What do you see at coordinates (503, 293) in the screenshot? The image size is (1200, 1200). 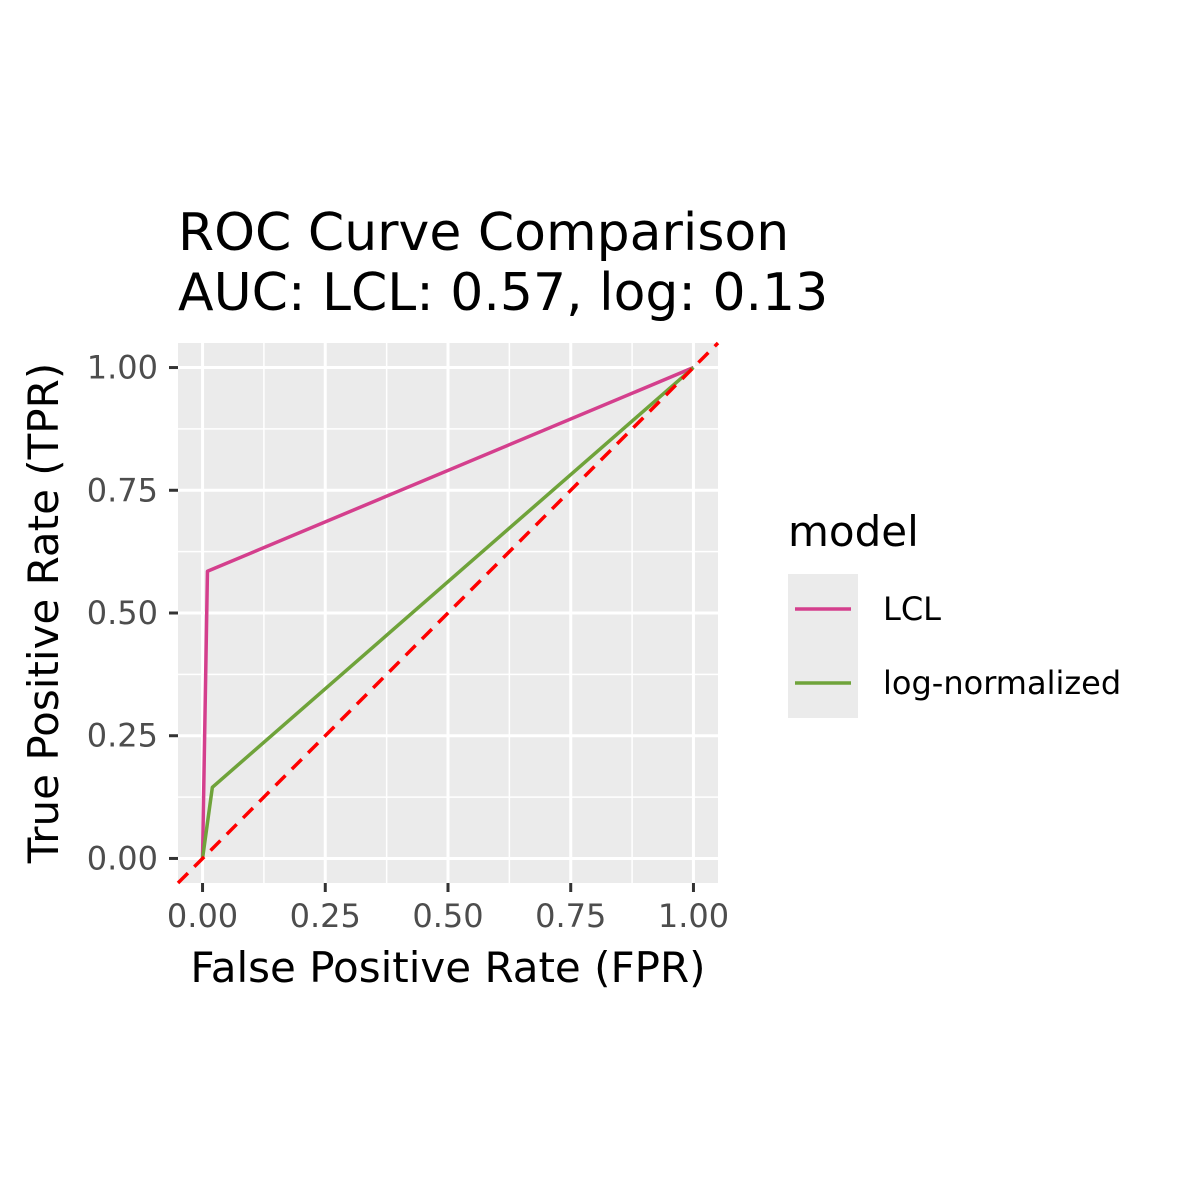 I see `chart-title-line2: AUC: LCL: 0.57, log: 0.13` at bounding box center [503, 293].